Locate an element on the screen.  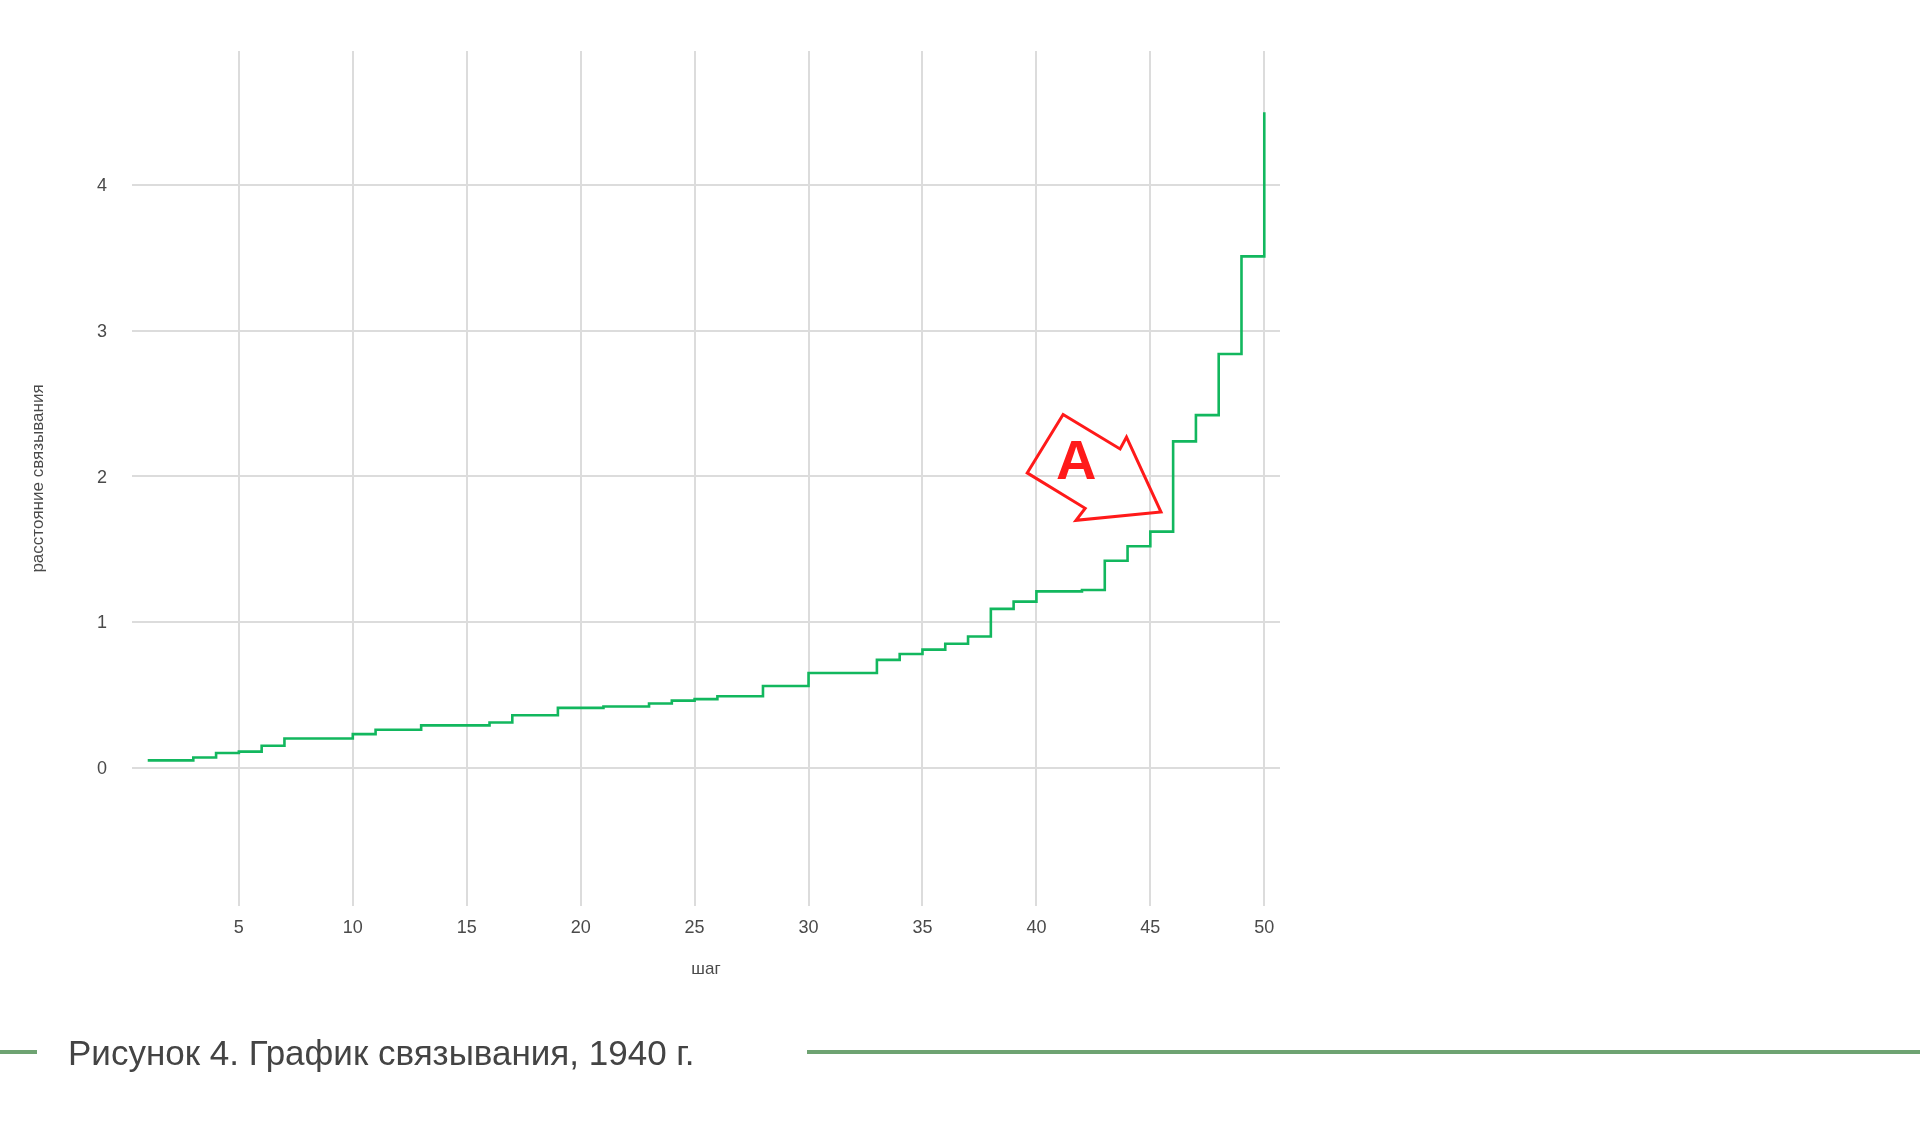
x-tick-label: 10 is located at coordinates (352, 927).